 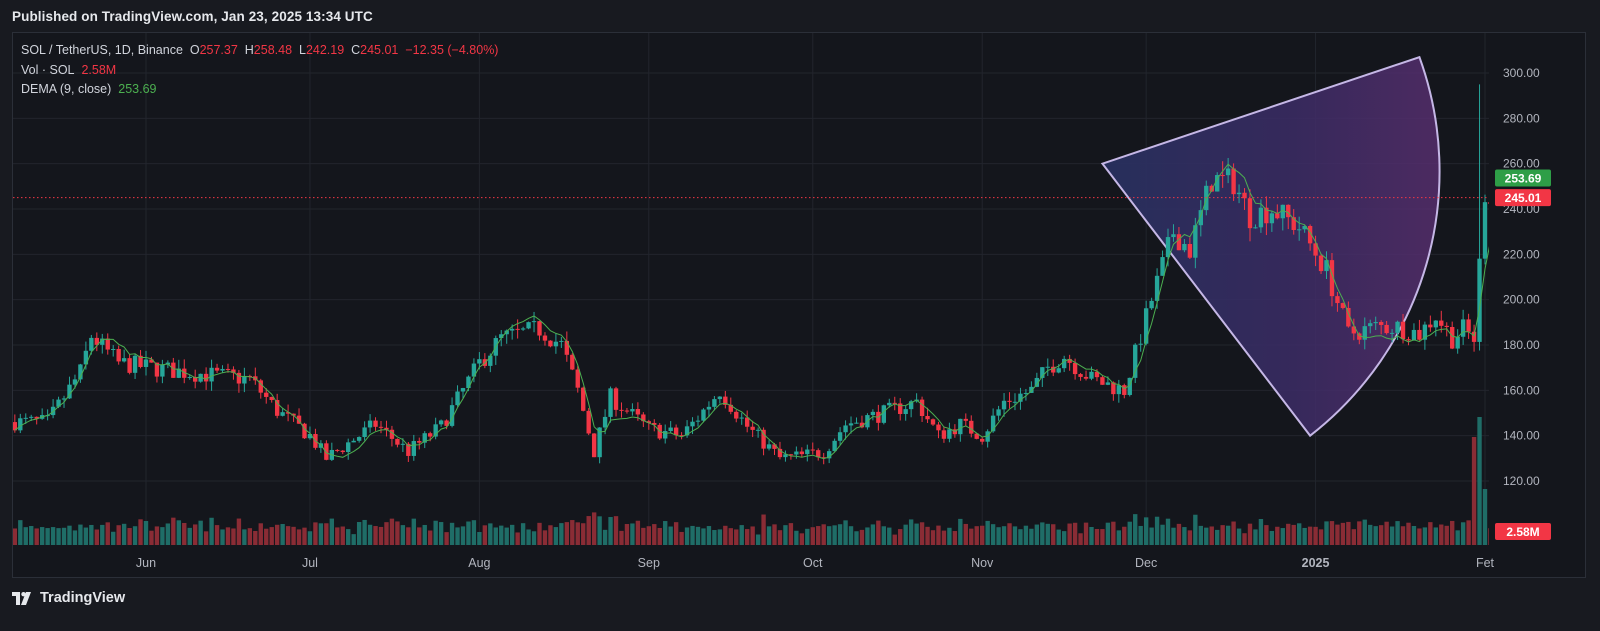 What do you see at coordinates (102, 50) in the screenshot?
I see `symbol-title: SOL / TetherUS, 1D, Binance` at bounding box center [102, 50].